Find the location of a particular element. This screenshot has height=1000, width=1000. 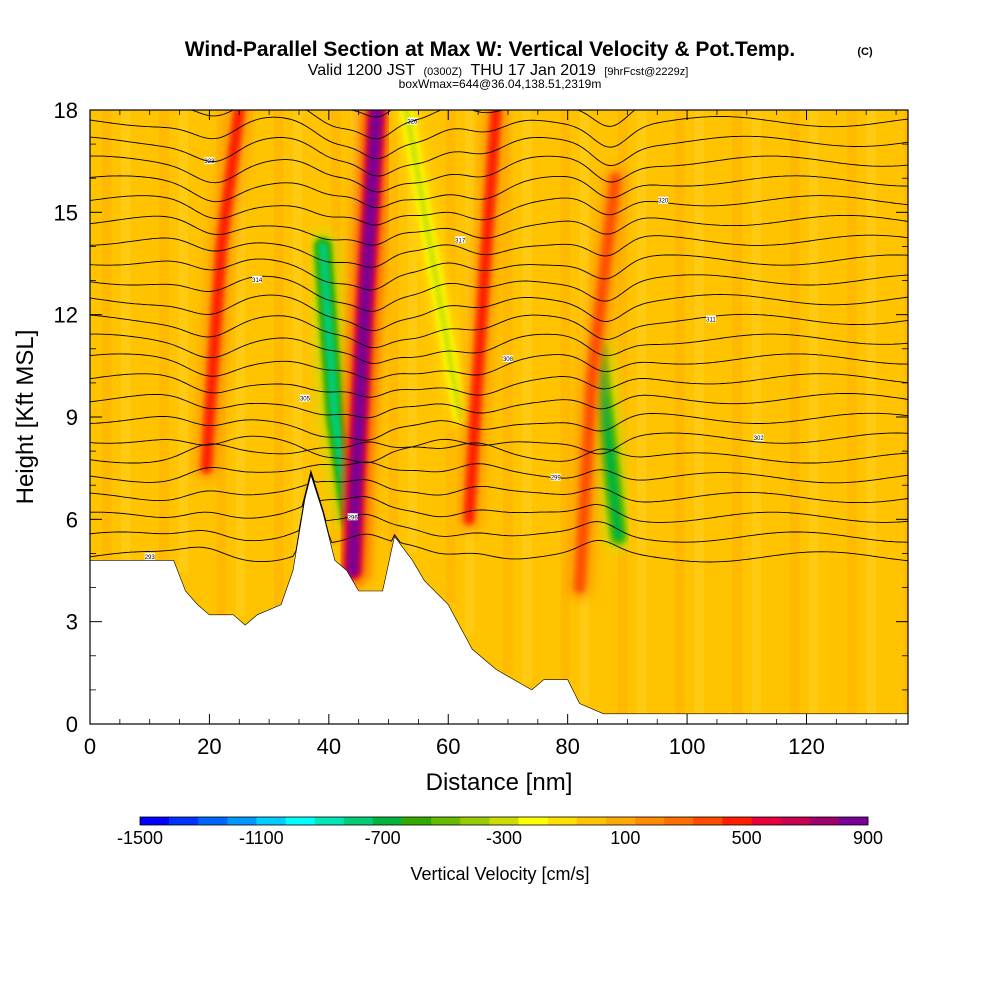

contour-label: 296 is located at coordinates (353, 518).